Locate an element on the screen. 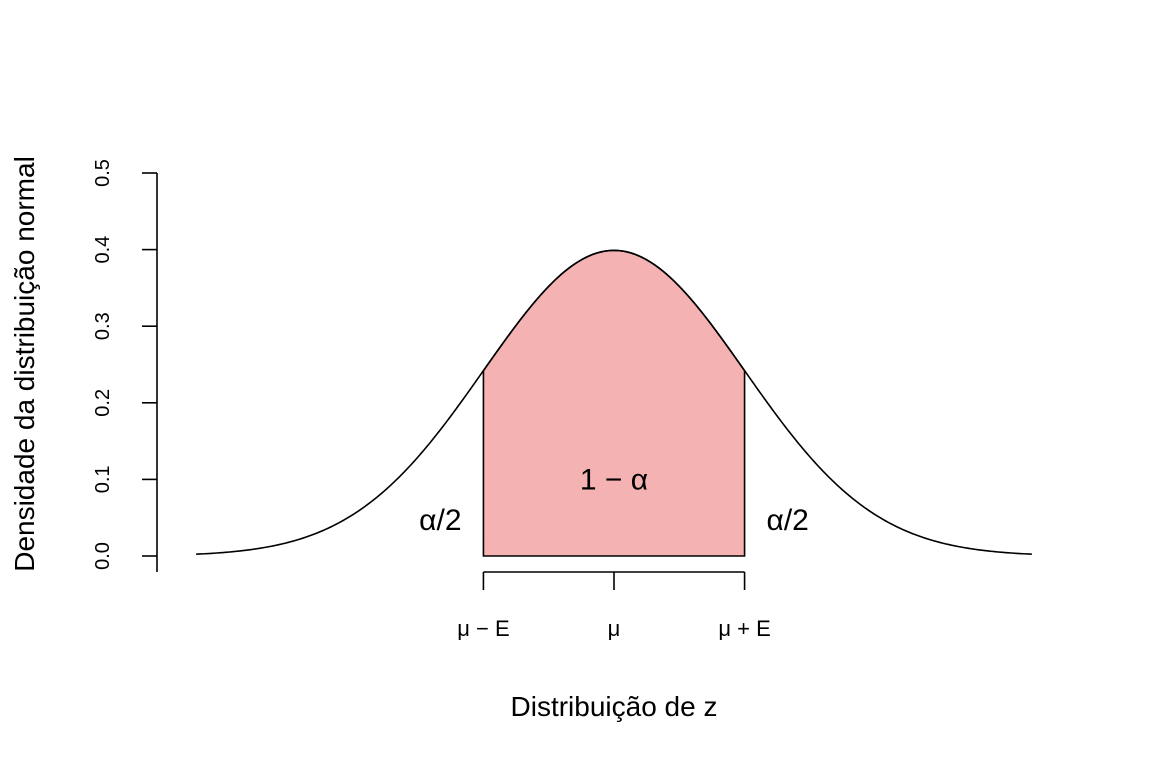 The image size is (1152, 768). x-tick-label: μ − E is located at coordinates (483, 628).